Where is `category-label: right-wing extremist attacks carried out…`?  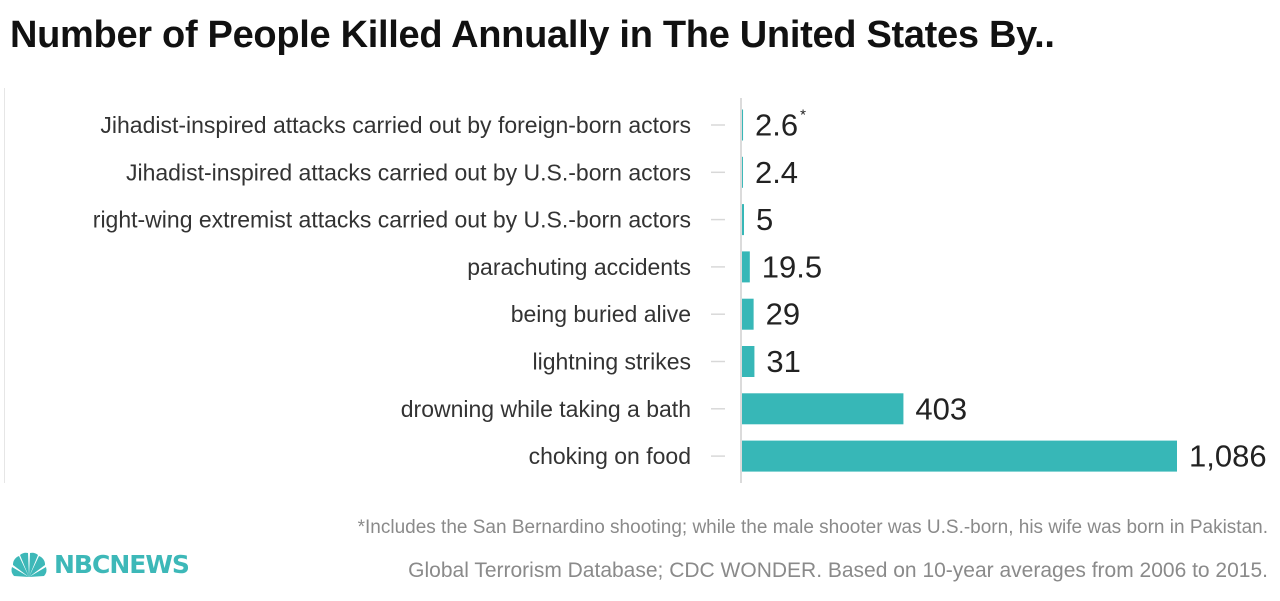
category-label: right-wing extremist attacks carried out… is located at coordinates (392, 220).